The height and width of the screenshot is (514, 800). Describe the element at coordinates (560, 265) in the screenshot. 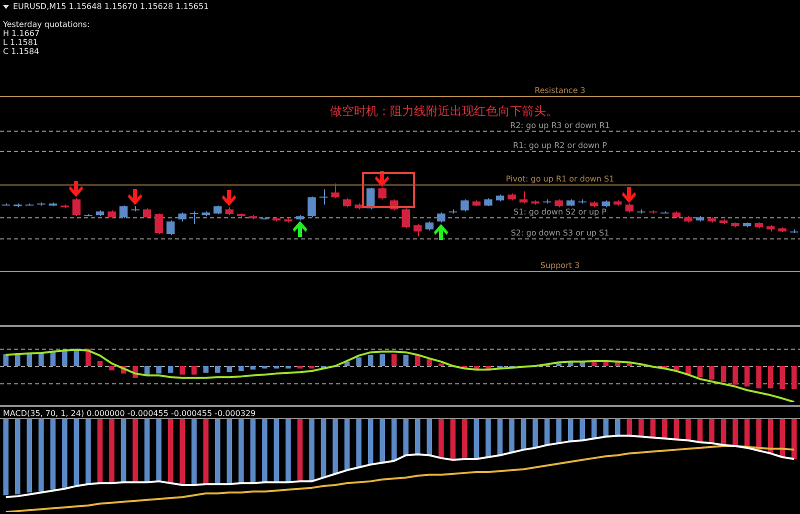

I see `ref-line-label: Support 3` at that location.